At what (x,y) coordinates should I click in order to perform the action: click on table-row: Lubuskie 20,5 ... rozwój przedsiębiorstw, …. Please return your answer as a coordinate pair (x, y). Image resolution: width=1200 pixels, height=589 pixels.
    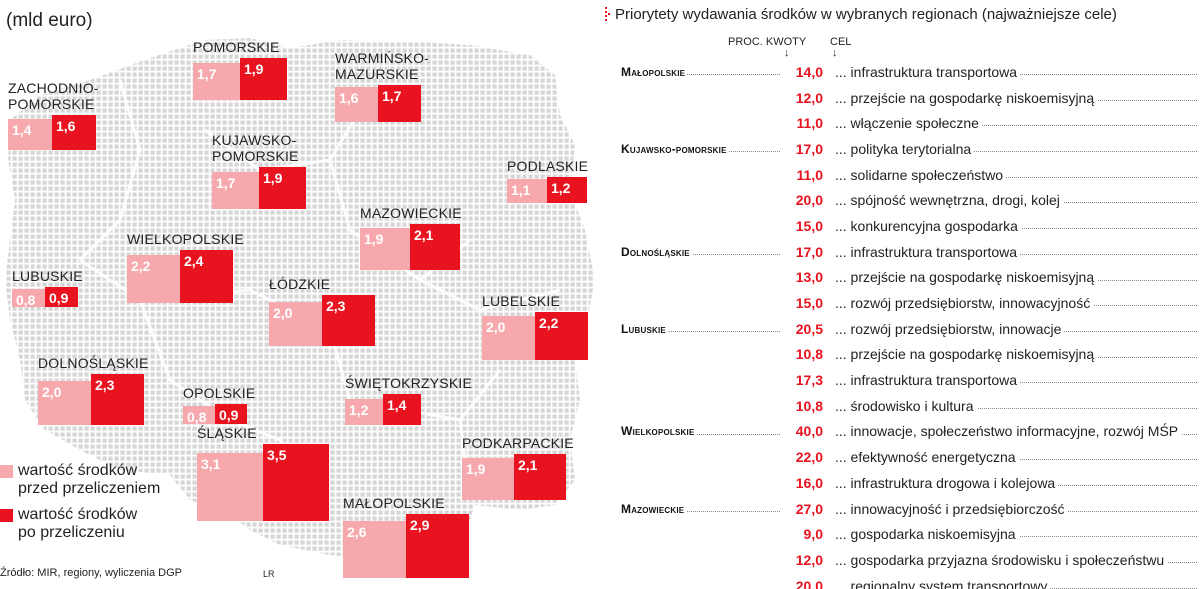
    Looking at the image, I should click on (901, 329).